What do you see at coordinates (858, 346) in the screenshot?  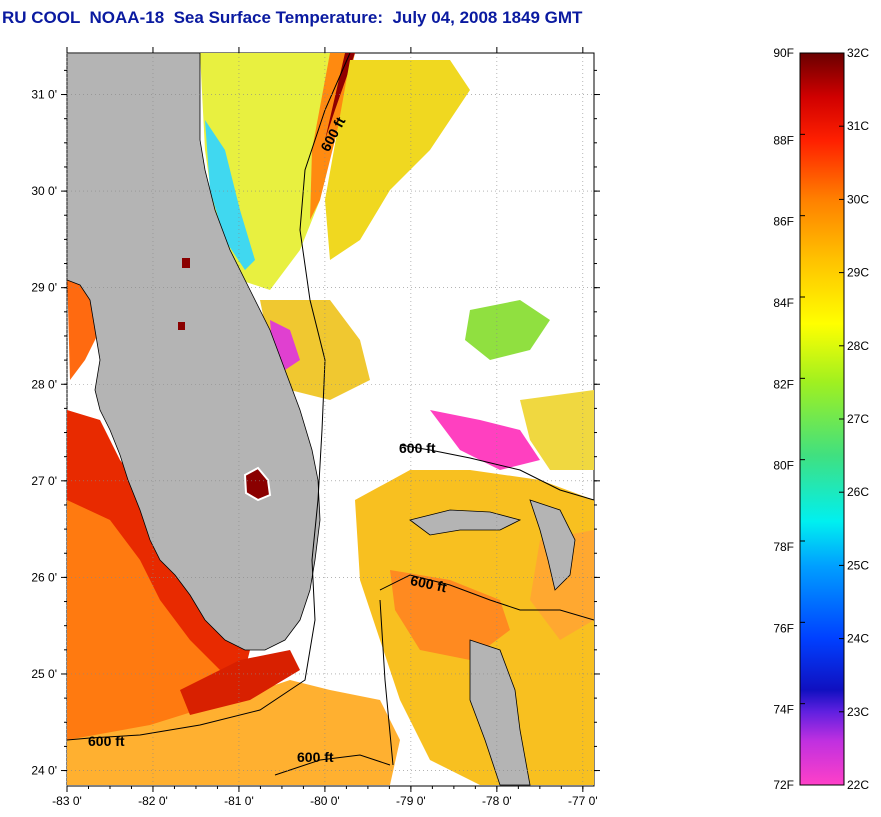 I see `colorbar-c-label: 28C` at bounding box center [858, 346].